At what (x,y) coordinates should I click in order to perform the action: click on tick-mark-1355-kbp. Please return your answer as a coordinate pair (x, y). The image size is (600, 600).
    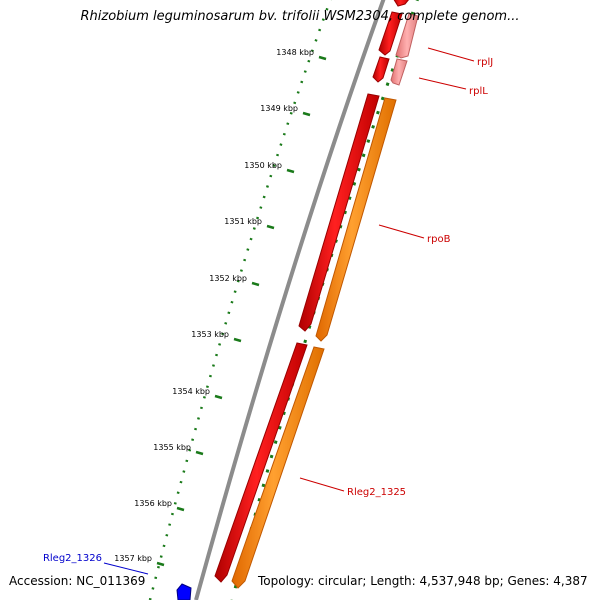
    Looking at the image, I should click on (199, 453).